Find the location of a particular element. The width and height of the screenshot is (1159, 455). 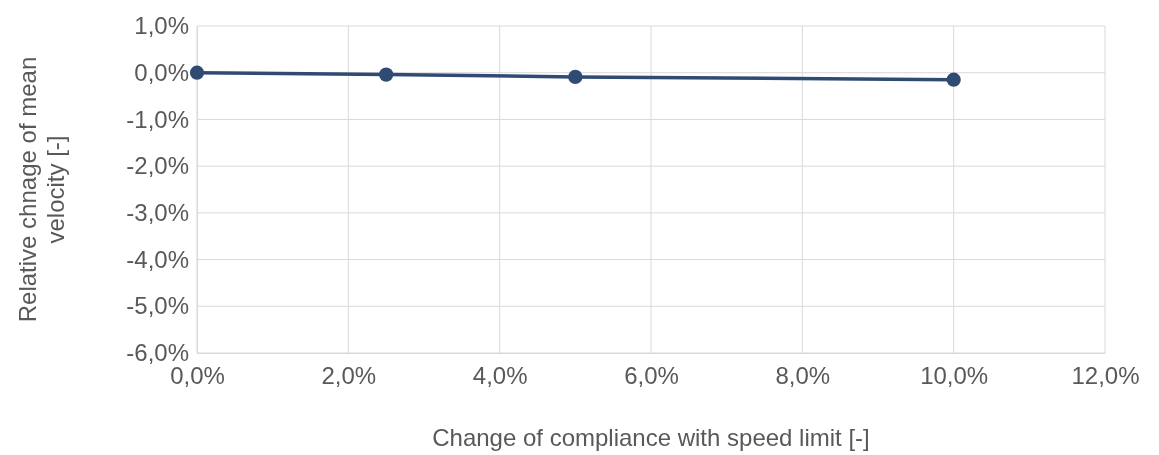

y-tick-label: -5,0% is located at coordinates (157, 306).